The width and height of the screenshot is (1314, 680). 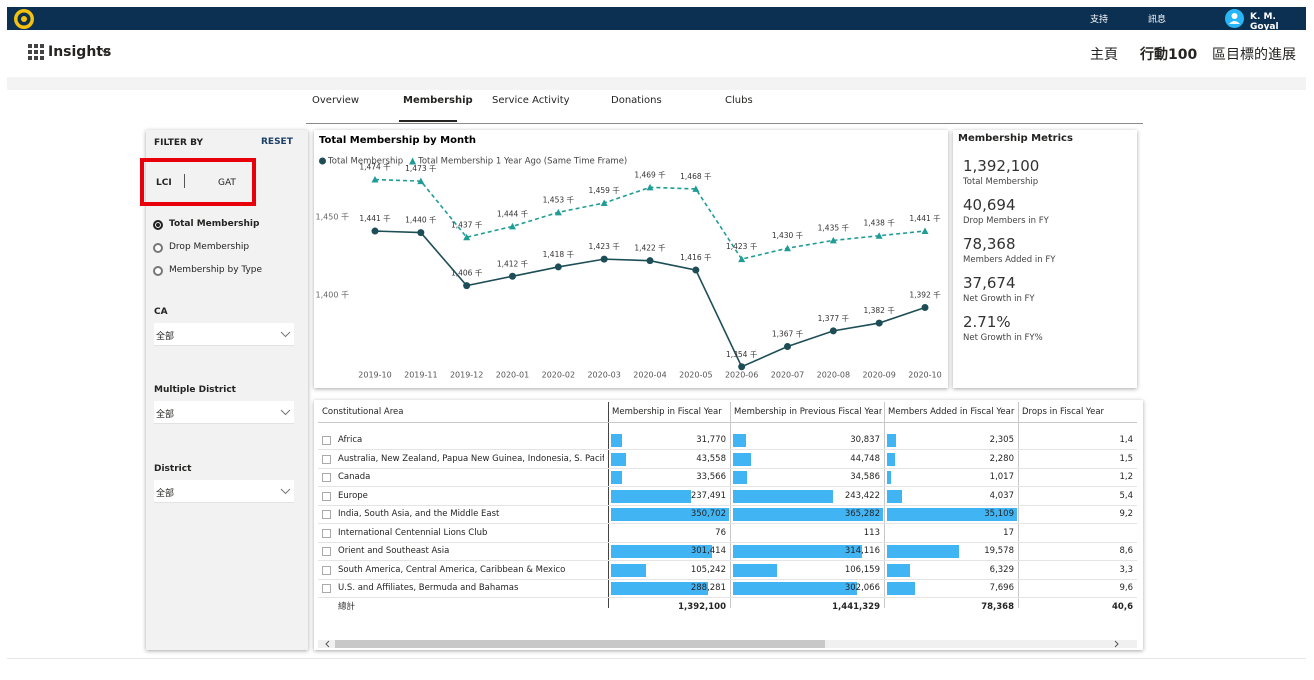 What do you see at coordinates (636, 100) in the screenshot?
I see `tab: Donations` at bounding box center [636, 100].